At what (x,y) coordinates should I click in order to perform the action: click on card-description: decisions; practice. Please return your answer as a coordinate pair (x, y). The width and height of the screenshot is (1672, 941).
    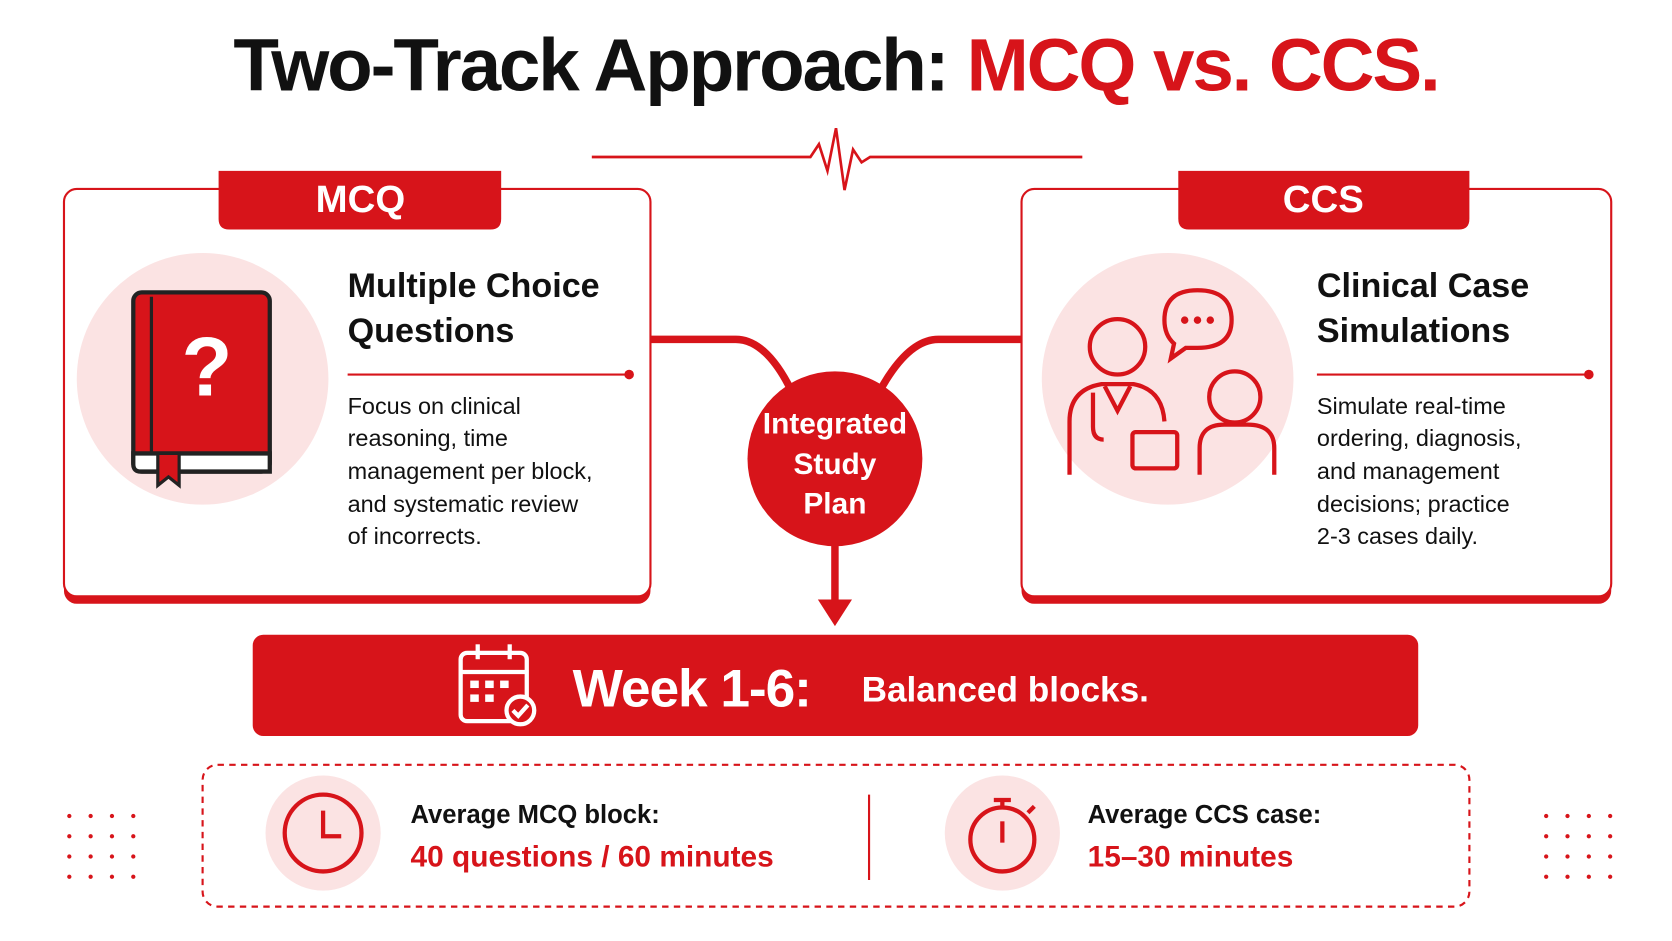
    Looking at the image, I should click on (1413, 504).